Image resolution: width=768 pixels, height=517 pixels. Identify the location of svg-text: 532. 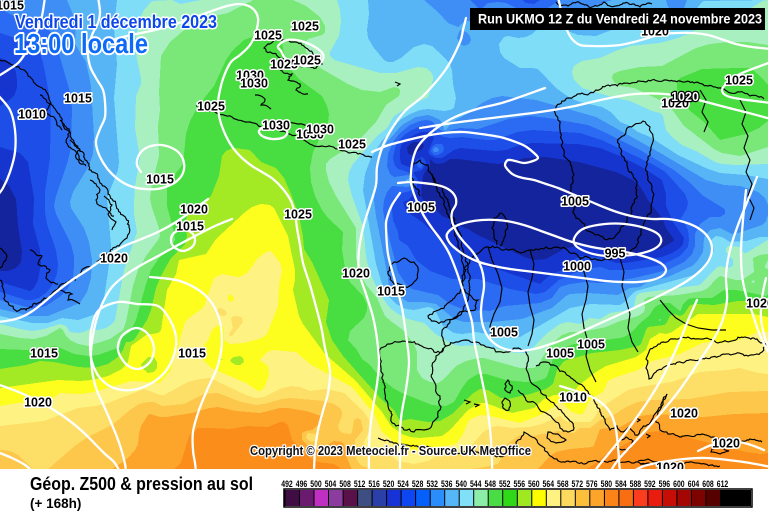
(432, 484).